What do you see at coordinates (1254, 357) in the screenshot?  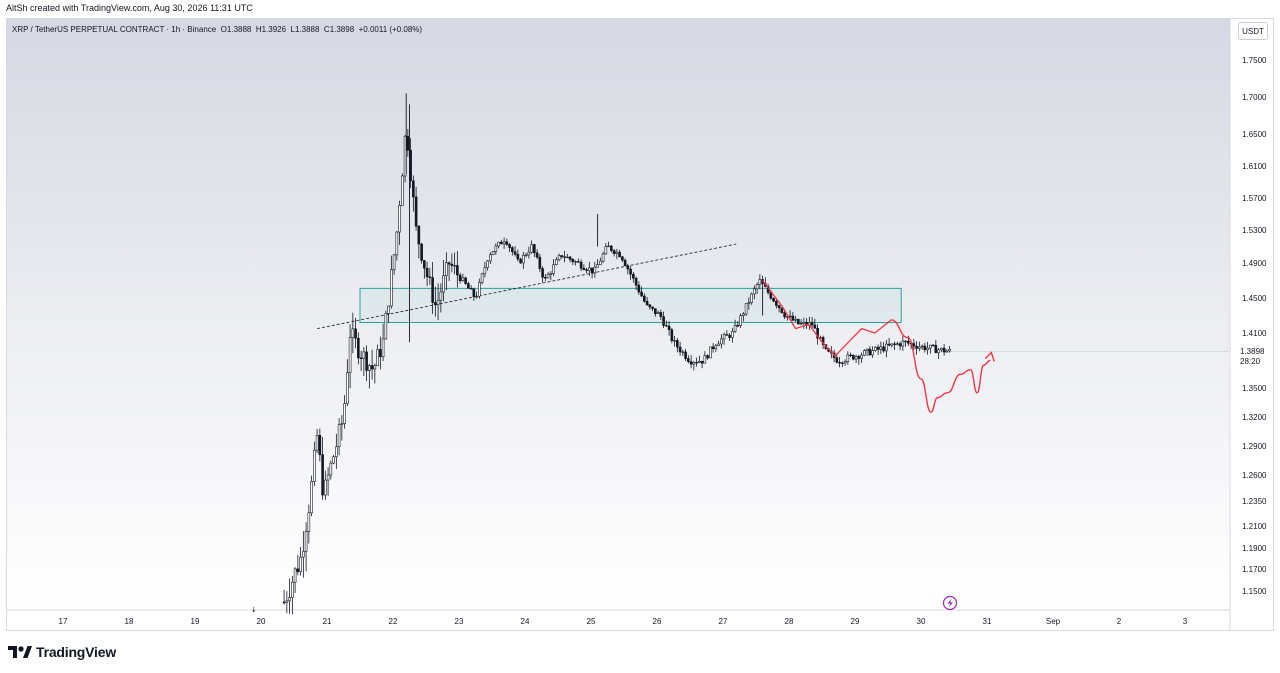 I see `last-price-tag: 1.3898 28:20` at bounding box center [1254, 357].